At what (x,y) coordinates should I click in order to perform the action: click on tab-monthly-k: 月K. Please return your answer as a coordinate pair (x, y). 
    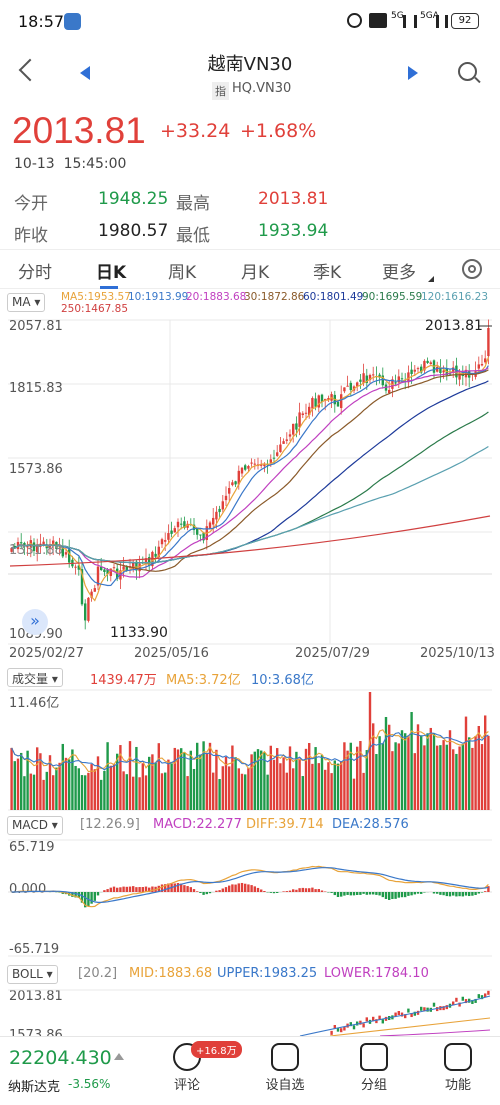
    Looking at the image, I should click on (255, 273).